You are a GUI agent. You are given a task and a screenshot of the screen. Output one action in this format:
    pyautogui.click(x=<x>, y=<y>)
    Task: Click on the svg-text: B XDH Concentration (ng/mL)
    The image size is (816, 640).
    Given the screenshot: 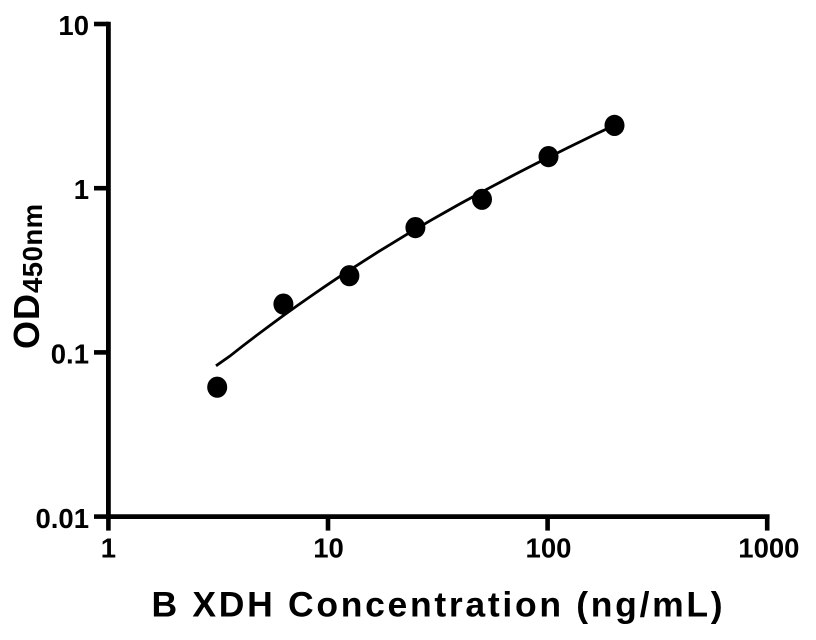 What is the action you would take?
    pyautogui.click(x=438, y=604)
    